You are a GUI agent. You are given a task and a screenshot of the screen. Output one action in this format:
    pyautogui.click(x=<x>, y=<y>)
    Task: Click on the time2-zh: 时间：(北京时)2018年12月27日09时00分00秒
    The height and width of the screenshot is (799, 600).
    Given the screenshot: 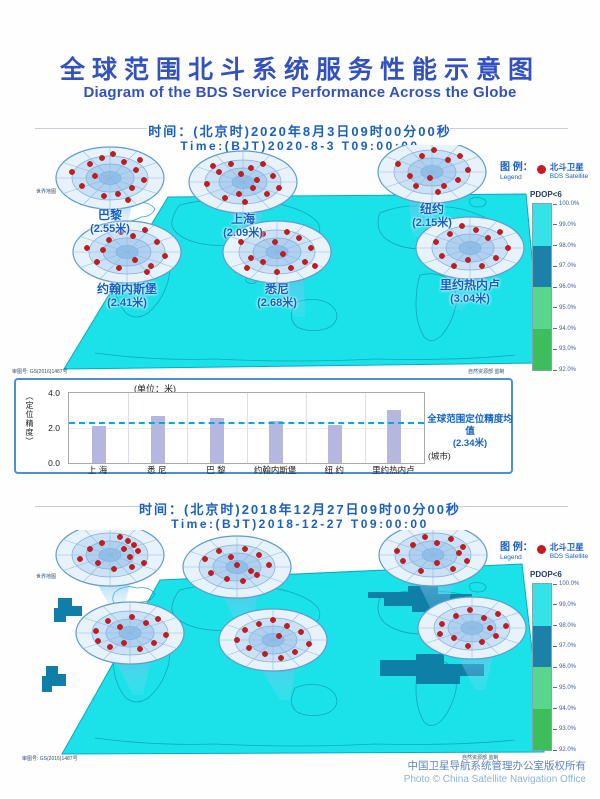 What is the action you would take?
    pyautogui.click(x=300, y=509)
    